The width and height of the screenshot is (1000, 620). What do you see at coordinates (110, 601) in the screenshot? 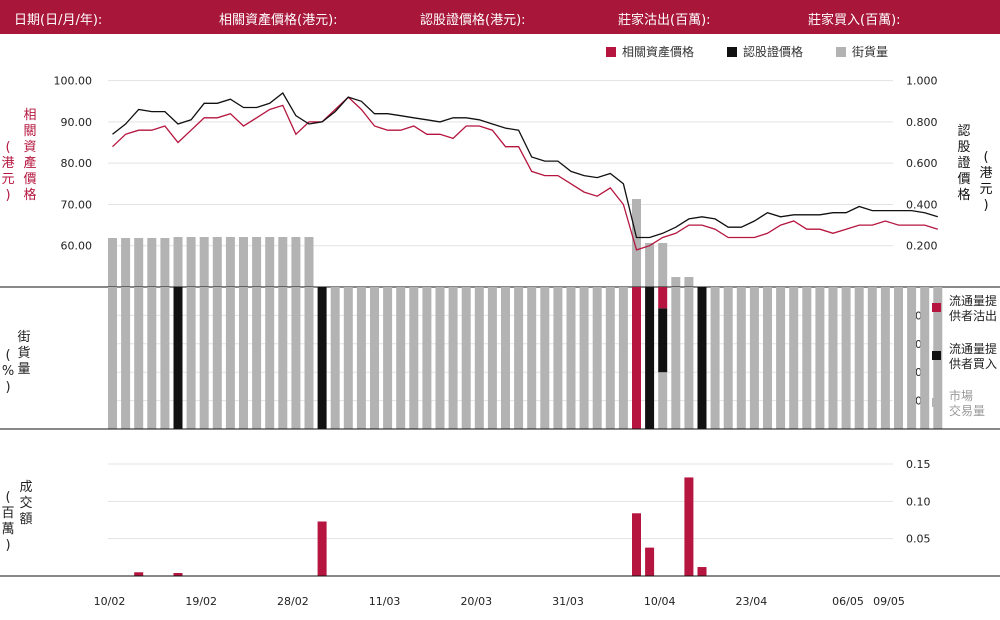
I see `x-tick-label: 10/02` at bounding box center [110, 601].